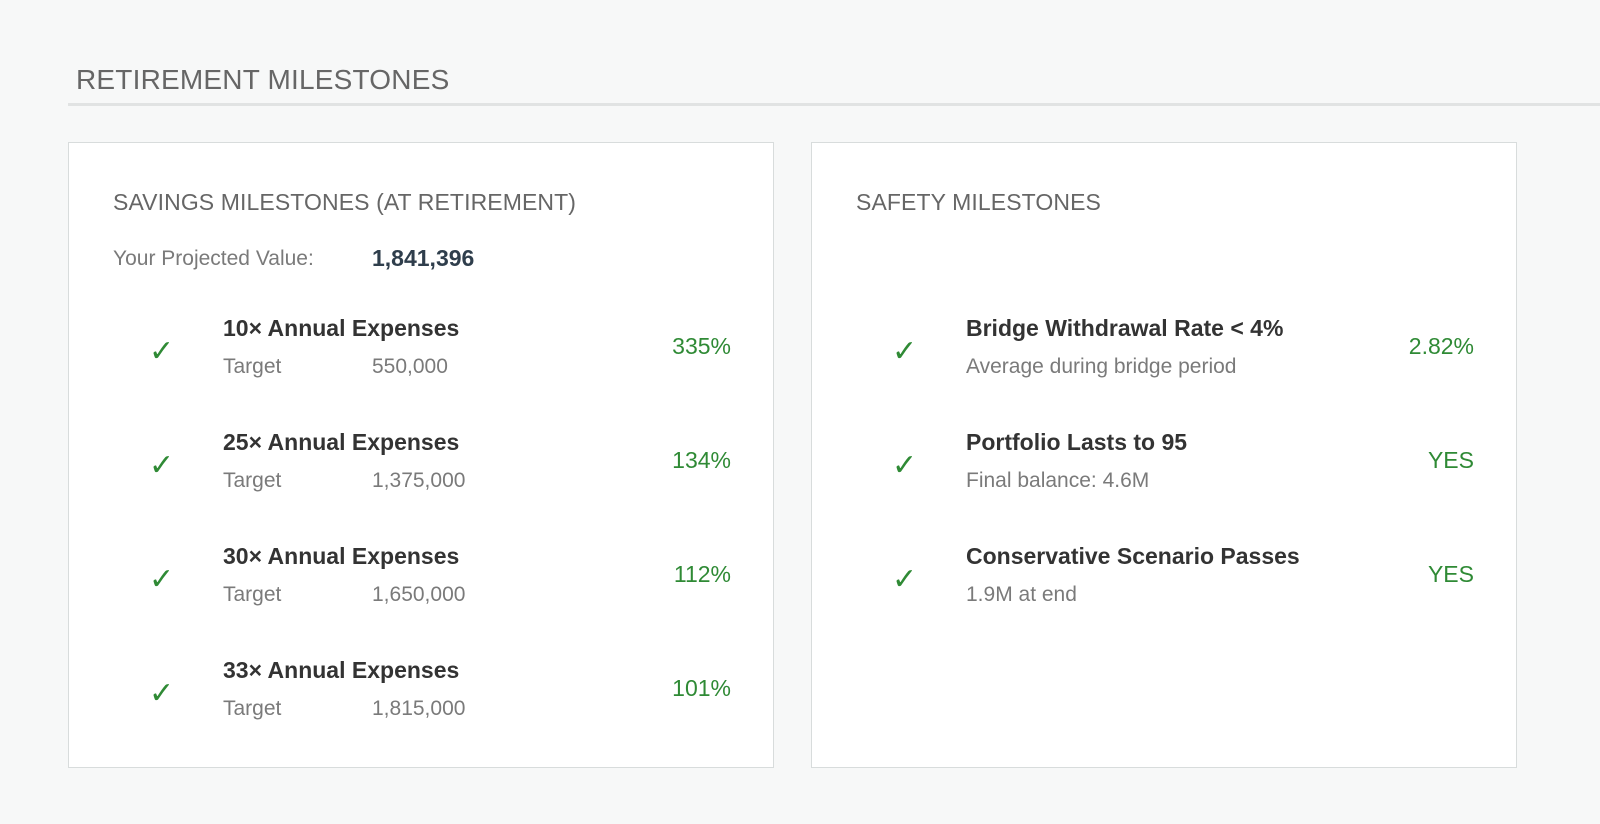  Describe the element at coordinates (410, 366) in the screenshot. I see `target-value: 550,000` at that location.